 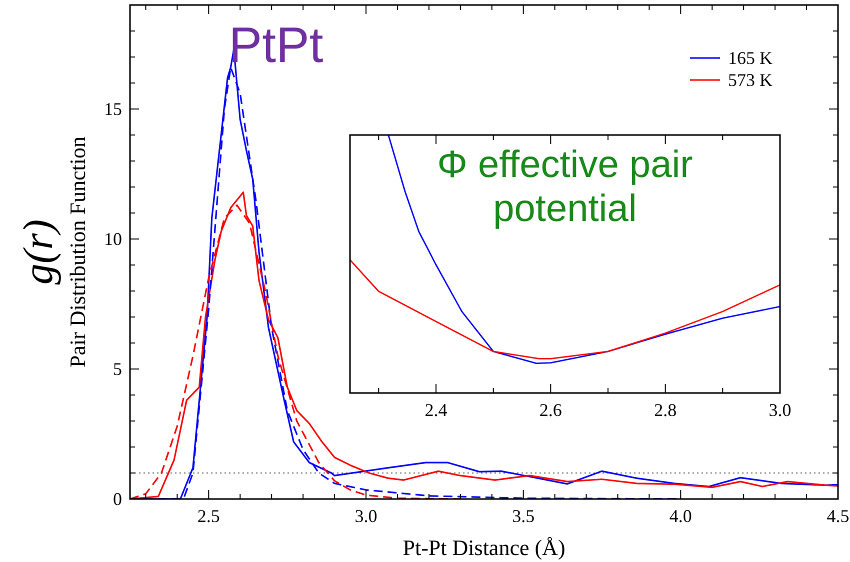 I want to click on x-tick-label: 4.5, so click(x=838, y=516).